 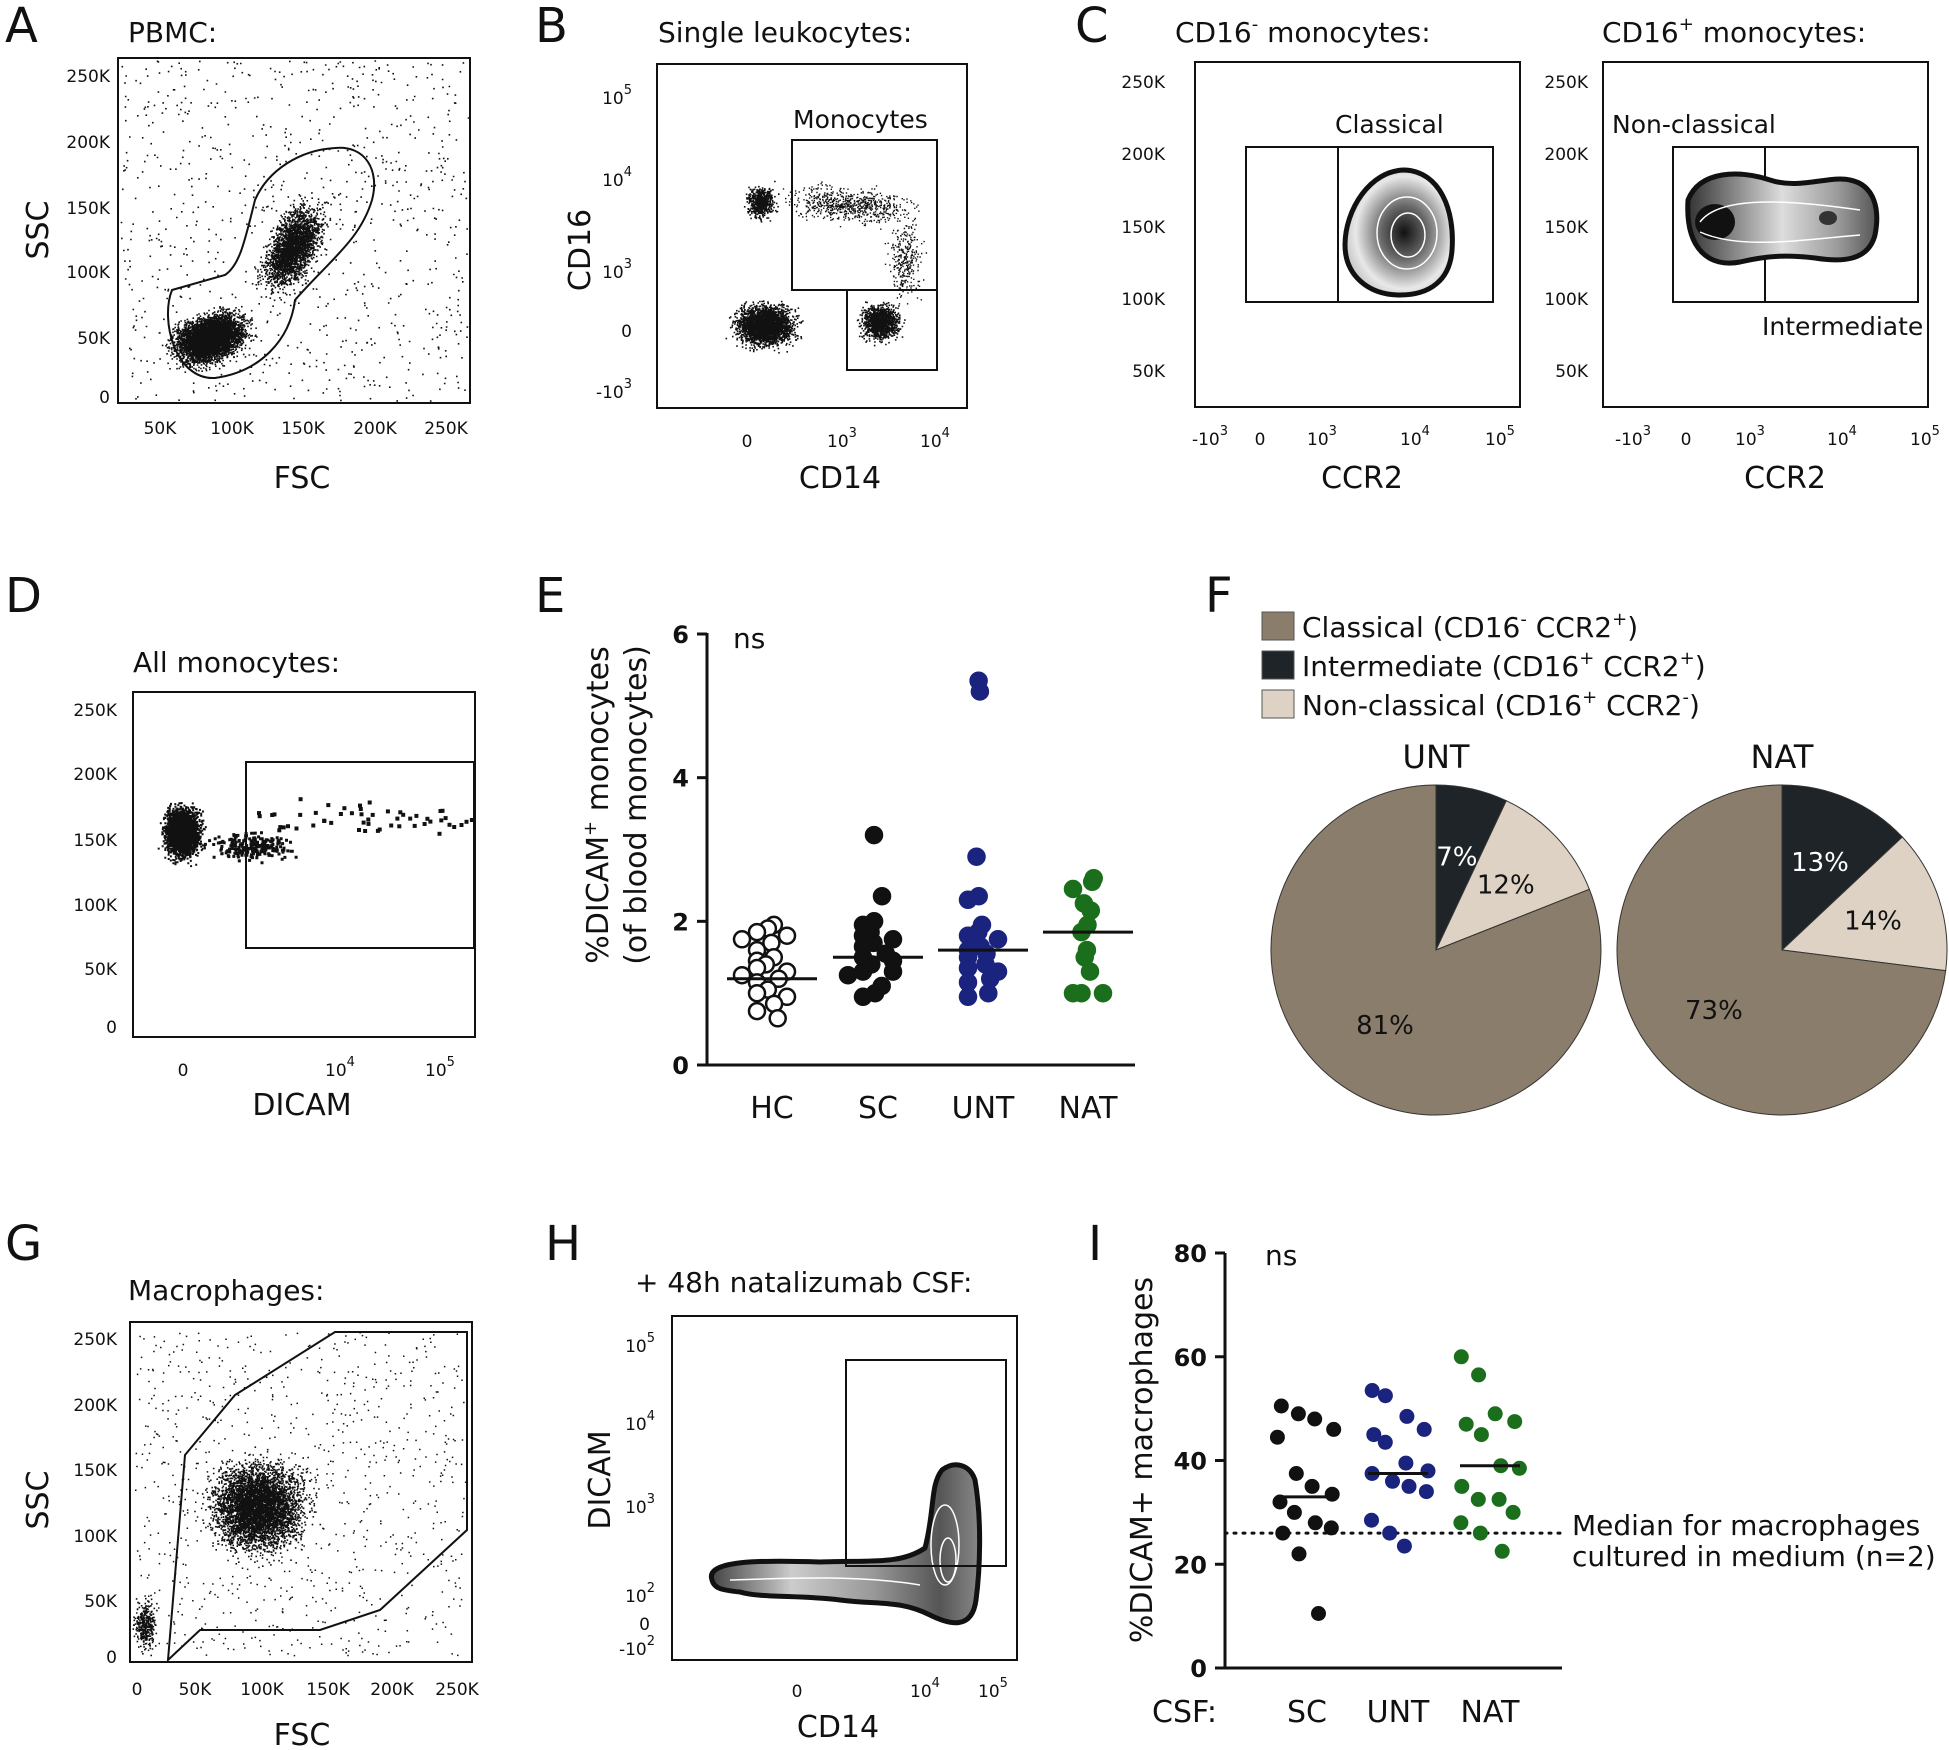 What do you see at coordinates (598, 805) in the screenshot?
I see `panel-e-ylabel-line1: %DICAM+ monocytes` at bounding box center [598, 805].